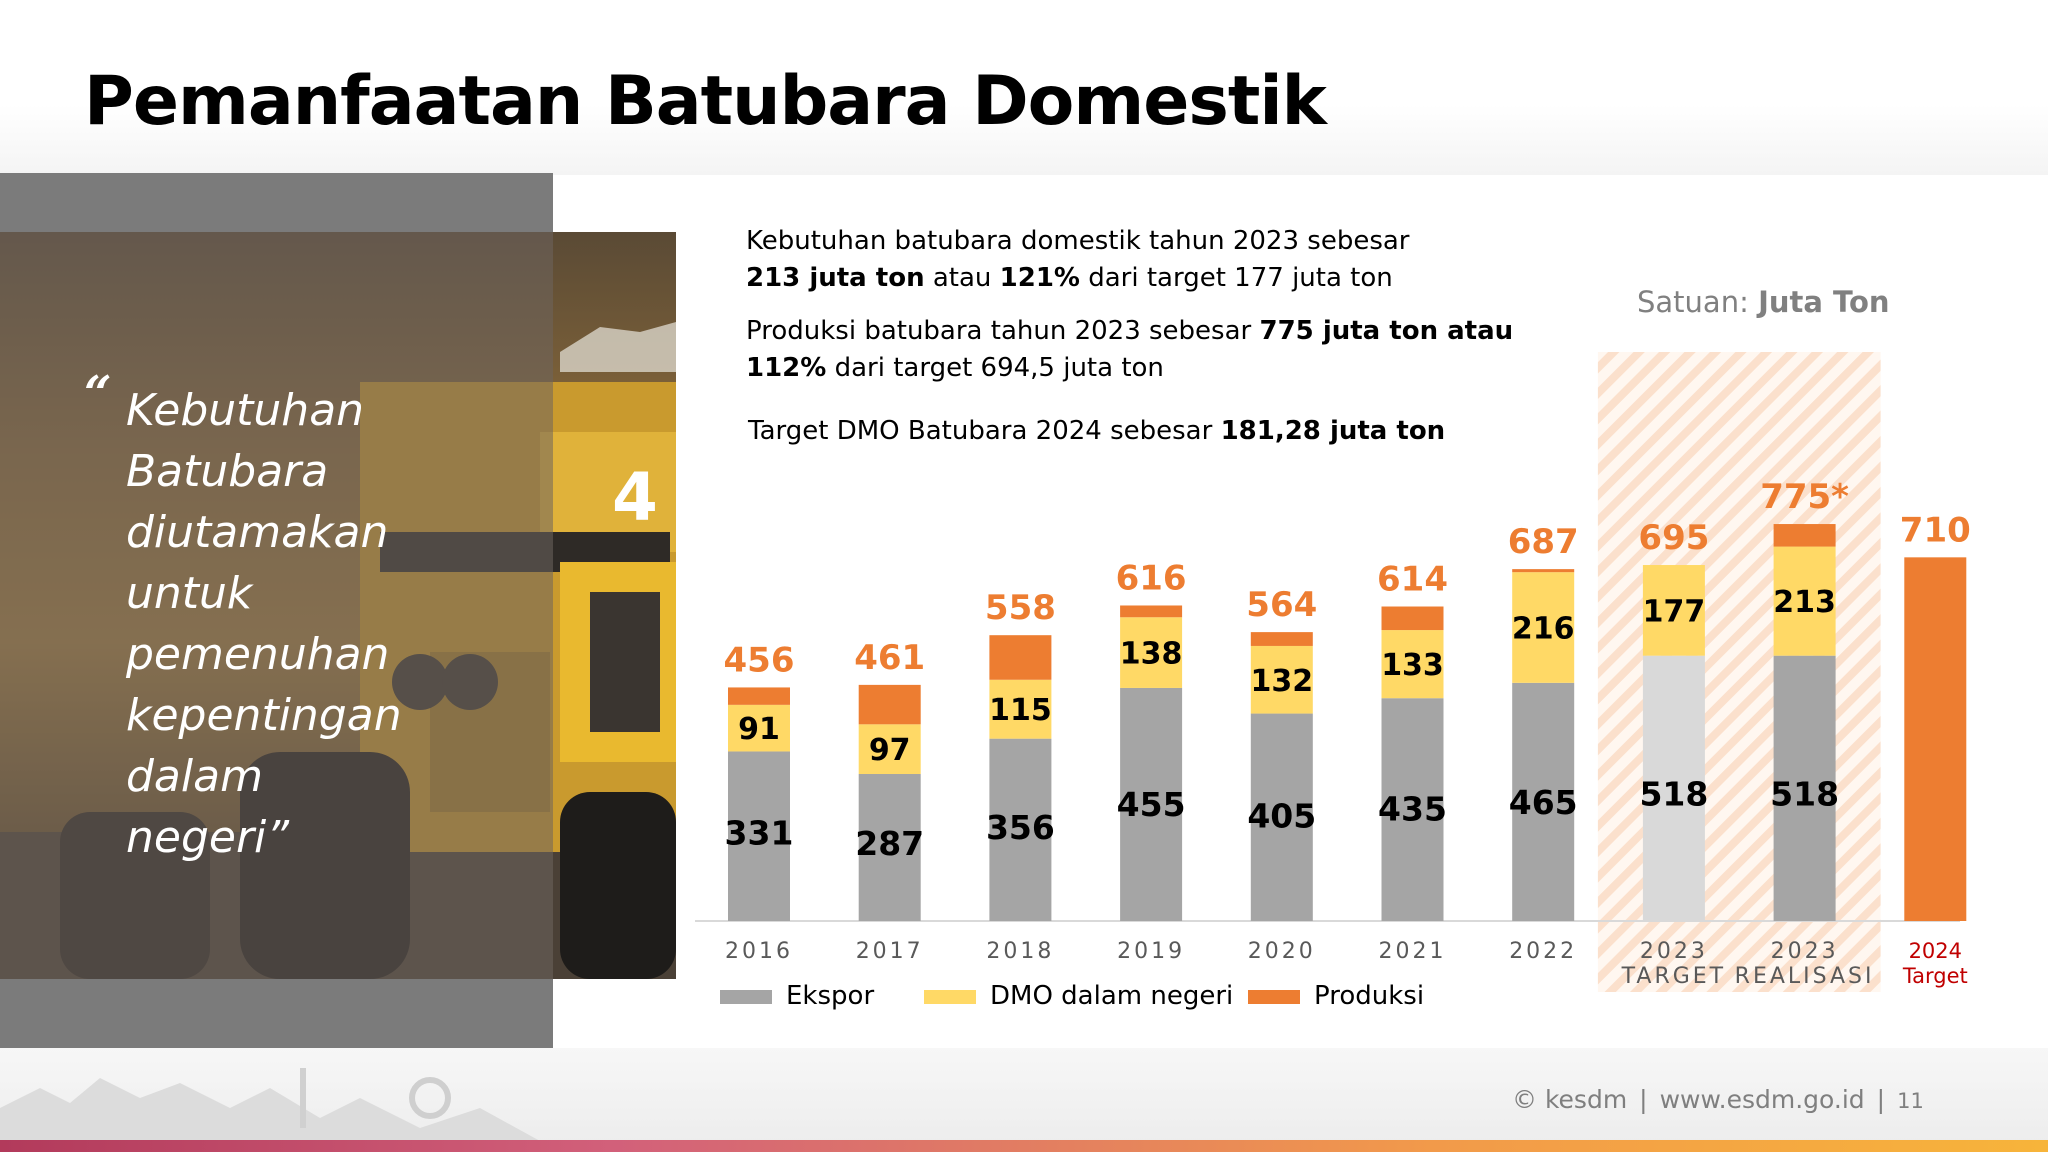 The image size is (2048, 1152). Describe the element at coordinates (1673, 538) in the screenshot. I see `total-label: 695` at that location.